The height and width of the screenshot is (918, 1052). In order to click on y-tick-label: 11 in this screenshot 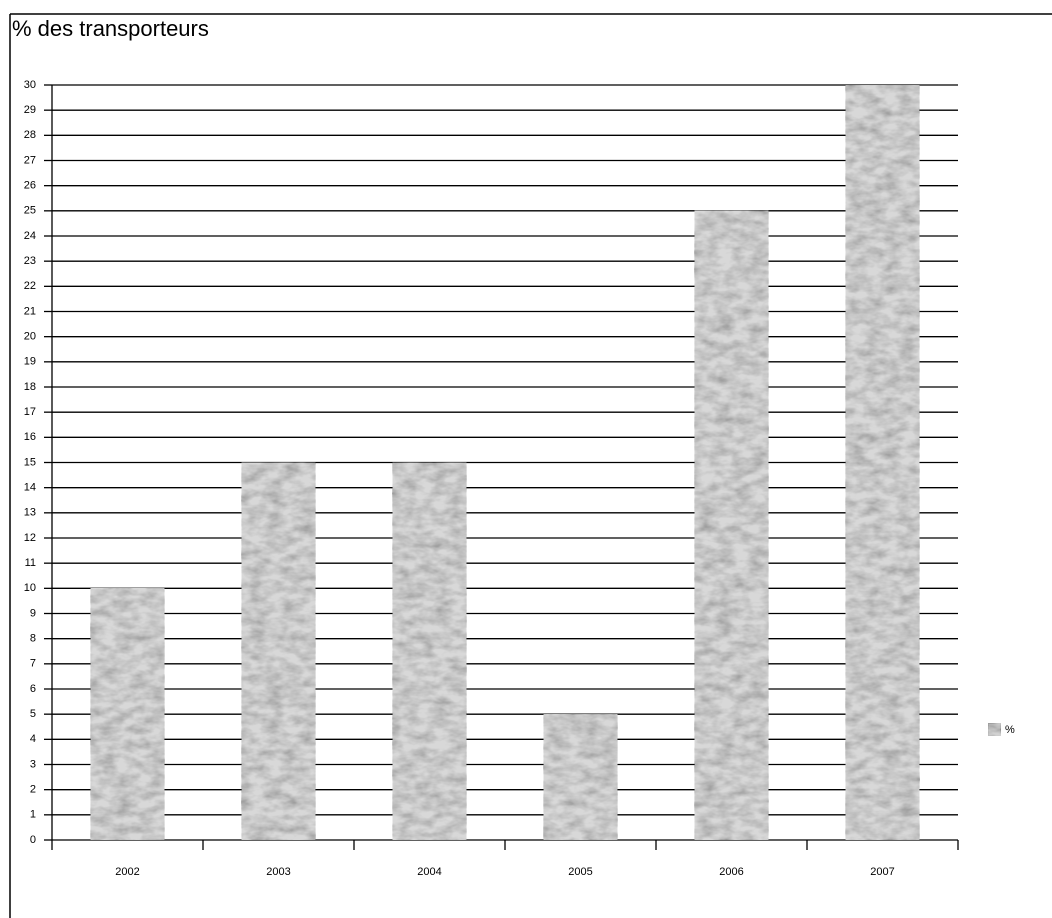, I will do `click(30, 563)`.